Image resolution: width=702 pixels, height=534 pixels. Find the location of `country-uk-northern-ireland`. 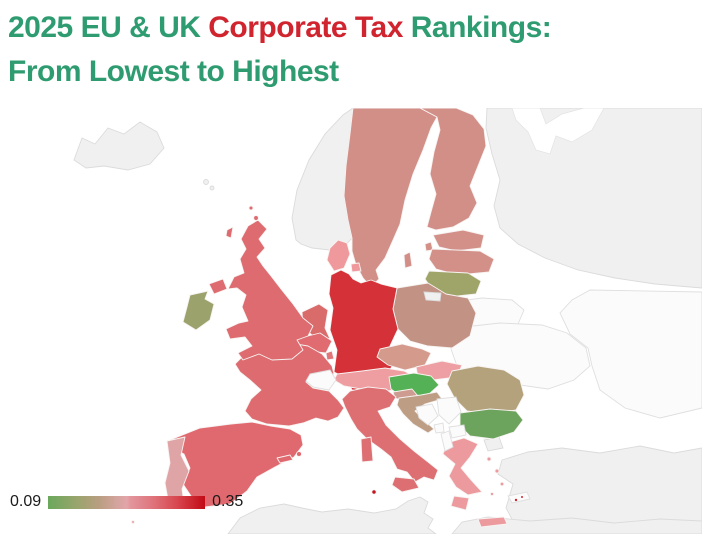

country-uk-northern-ireland is located at coordinates (218, 286).